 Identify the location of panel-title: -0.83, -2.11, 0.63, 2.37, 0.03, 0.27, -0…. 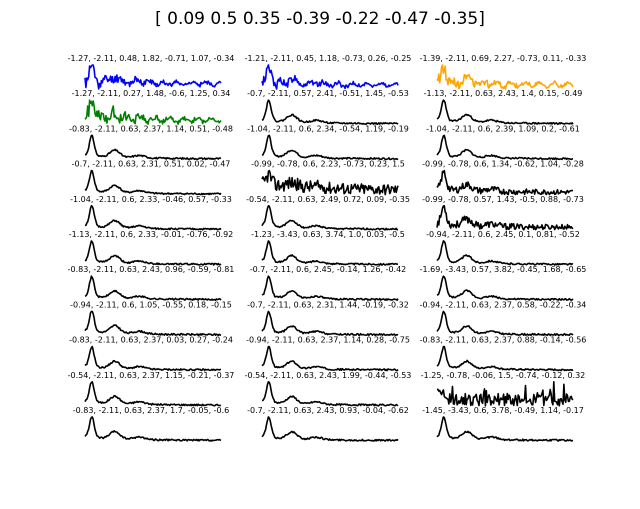
(151, 340).